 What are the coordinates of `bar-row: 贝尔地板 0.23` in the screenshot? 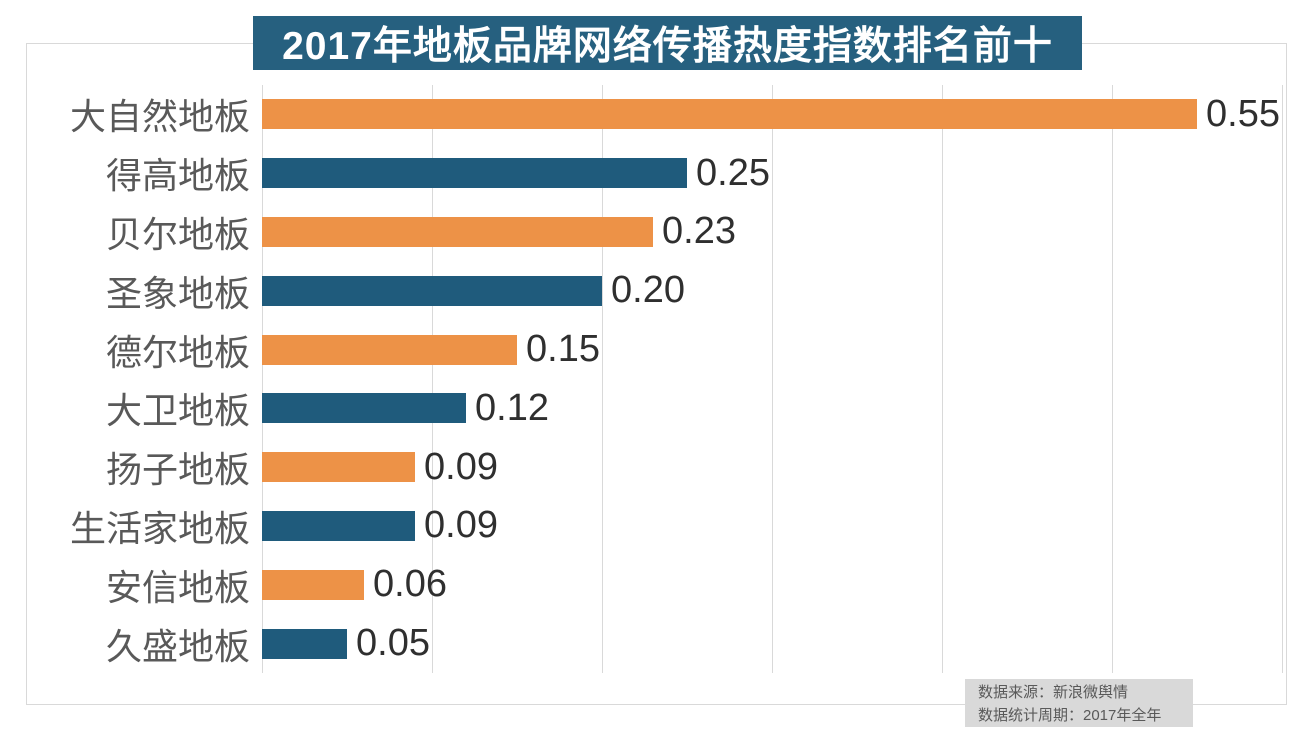 It's located at (641, 232).